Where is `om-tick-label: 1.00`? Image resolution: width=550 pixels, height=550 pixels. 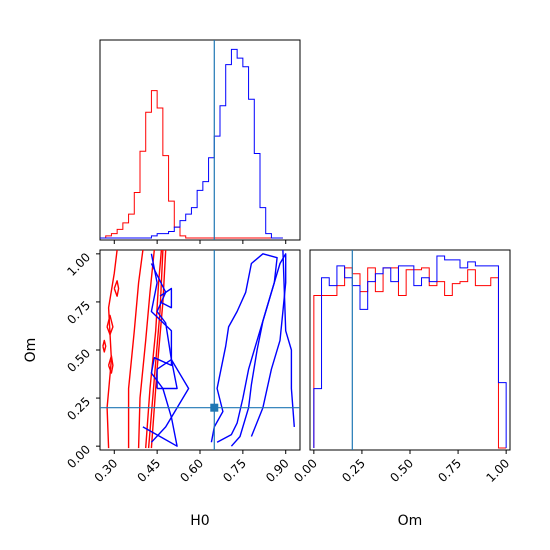
om-tick-label: 1.00 is located at coordinates (497, 470).